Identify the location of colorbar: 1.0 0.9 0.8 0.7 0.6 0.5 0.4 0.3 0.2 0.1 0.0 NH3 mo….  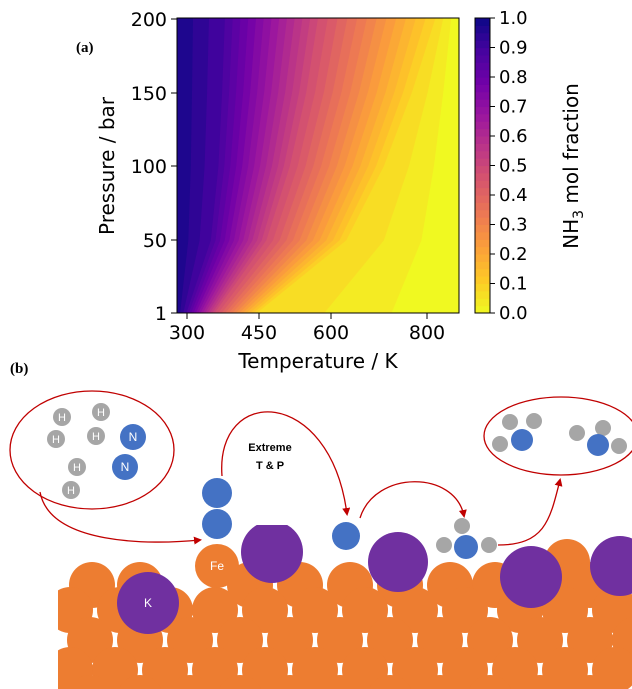
(530, 166).